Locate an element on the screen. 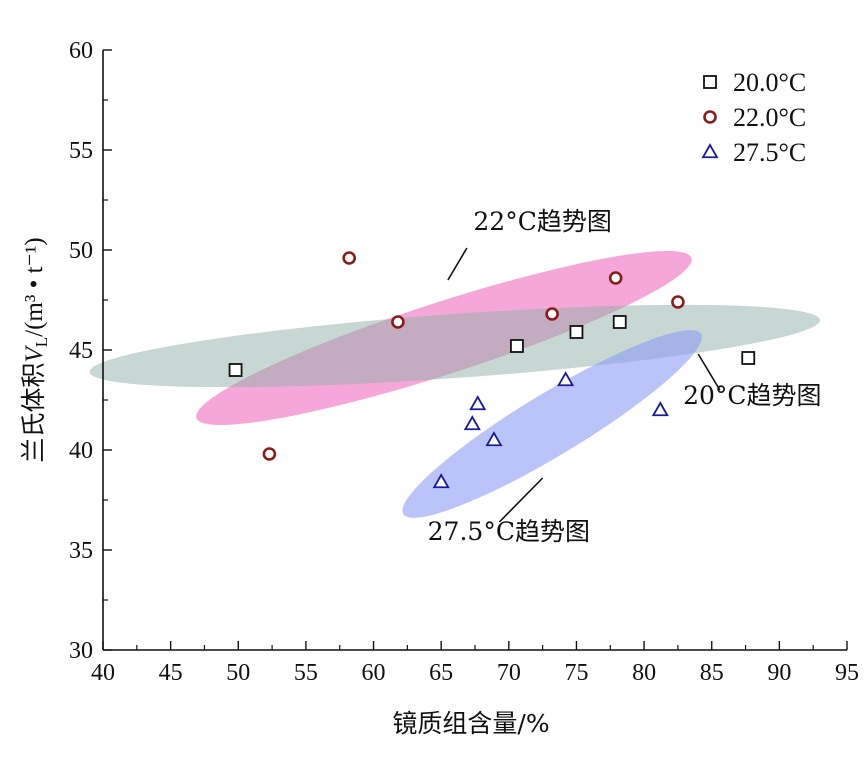 Image resolution: width=865 pixels, height=769 pixels. legend-label: 27.5°C is located at coordinates (769, 152).